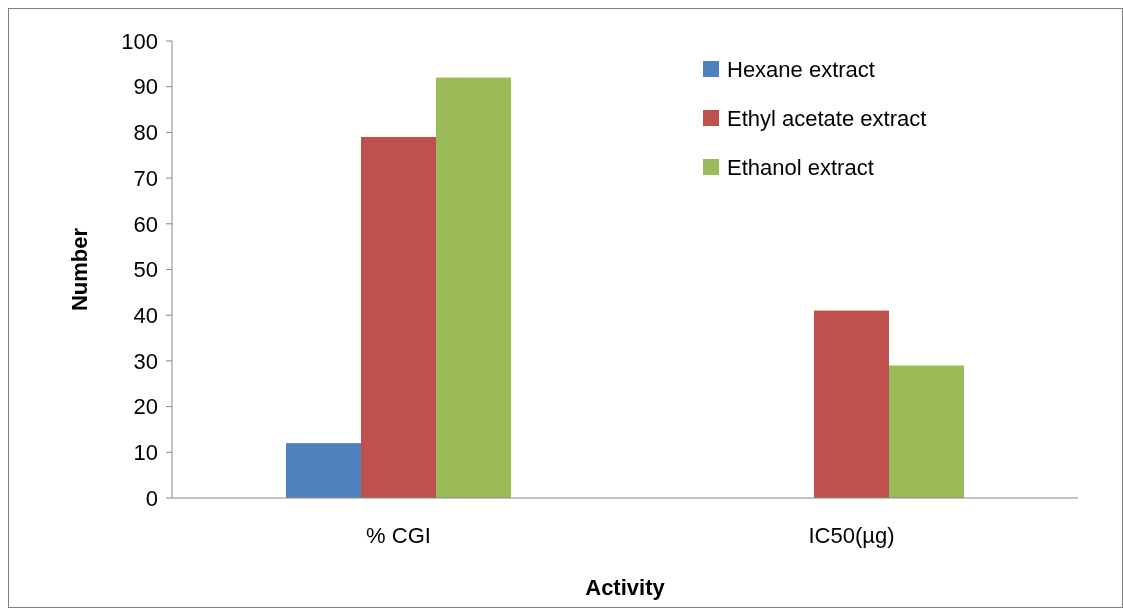  I want to click on x-axis-title: Activity, so click(625, 587).